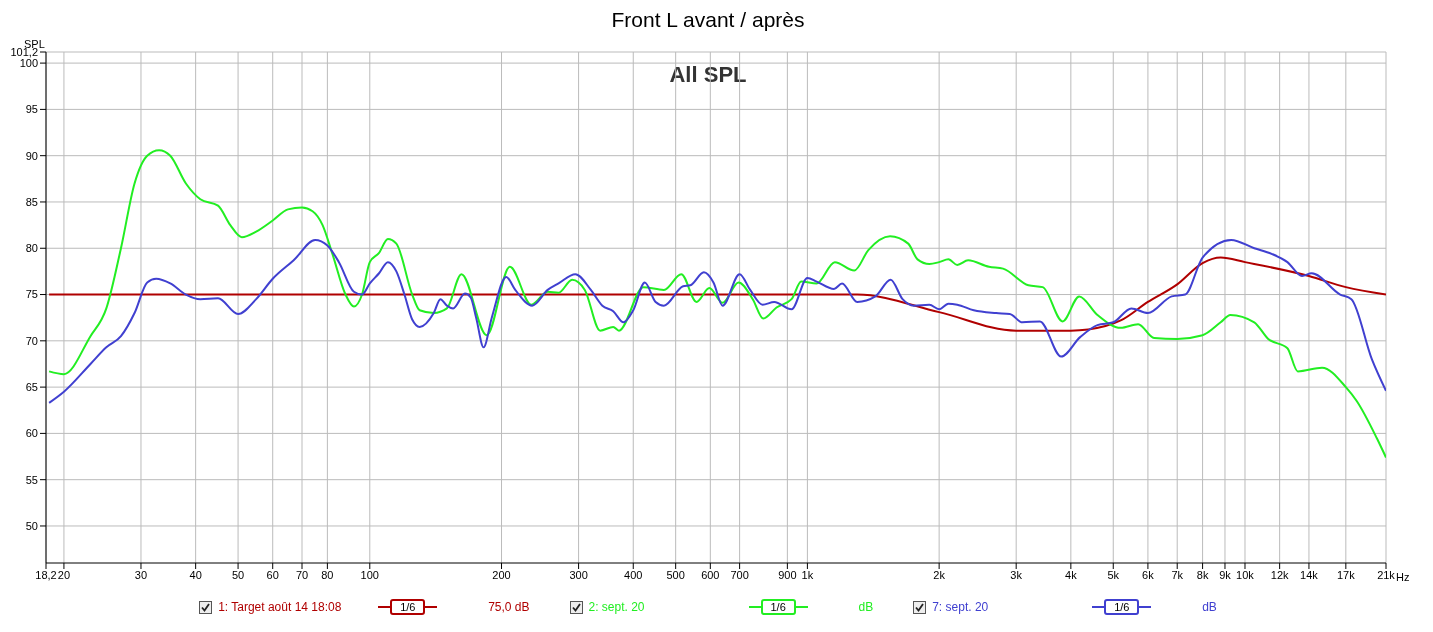 This screenshot has width=1433, height=632. What do you see at coordinates (708, 20) in the screenshot?
I see `chart-title: Front L avant / après` at bounding box center [708, 20].